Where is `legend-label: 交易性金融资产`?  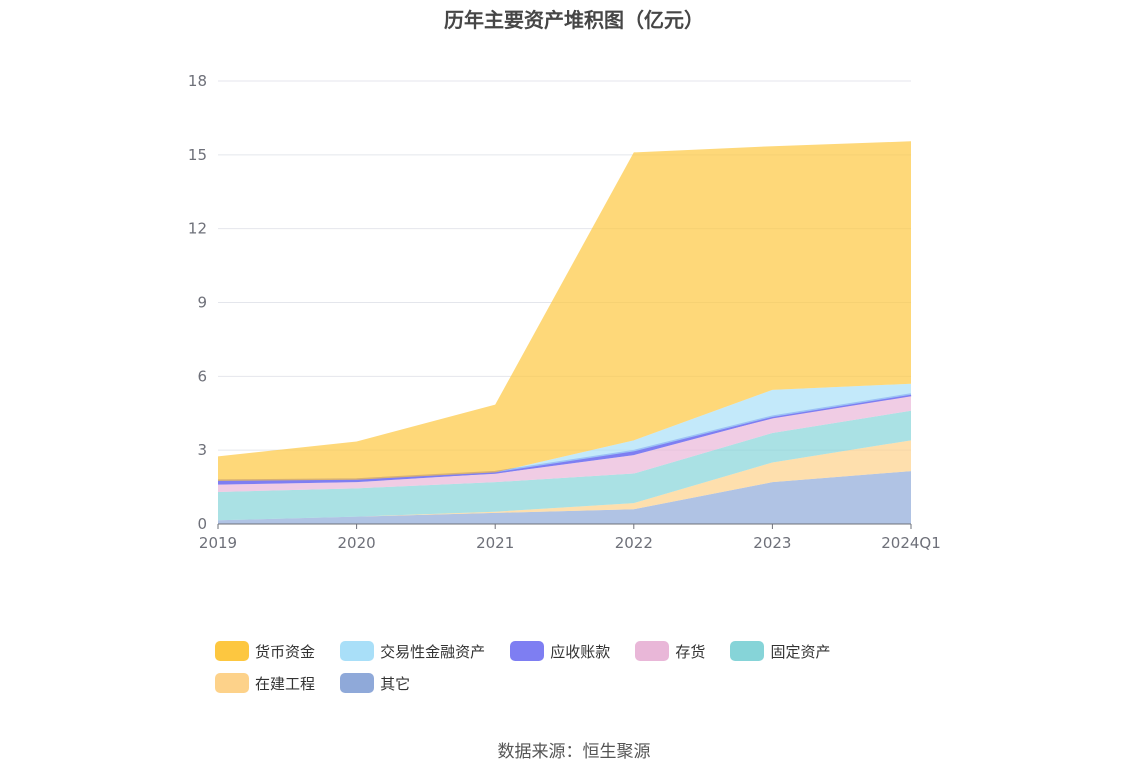 legend-label: 交易性金融资产 is located at coordinates (433, 651).